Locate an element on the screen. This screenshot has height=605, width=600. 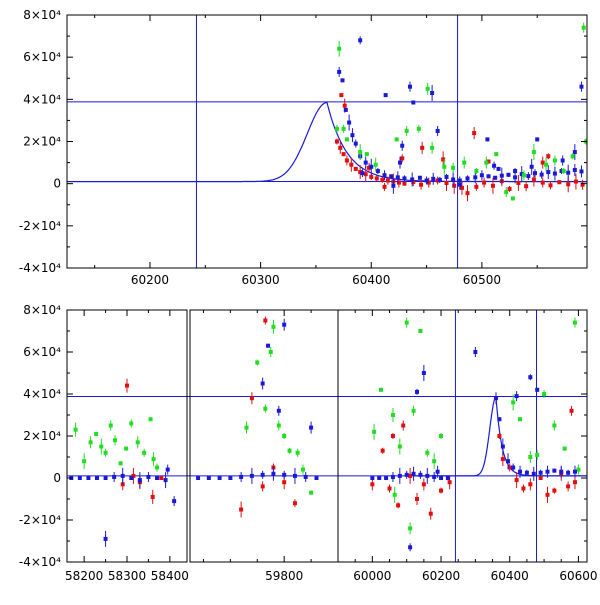
bottom-y-tick-label: 8×10⁴ is located at coordinates (42, 310).